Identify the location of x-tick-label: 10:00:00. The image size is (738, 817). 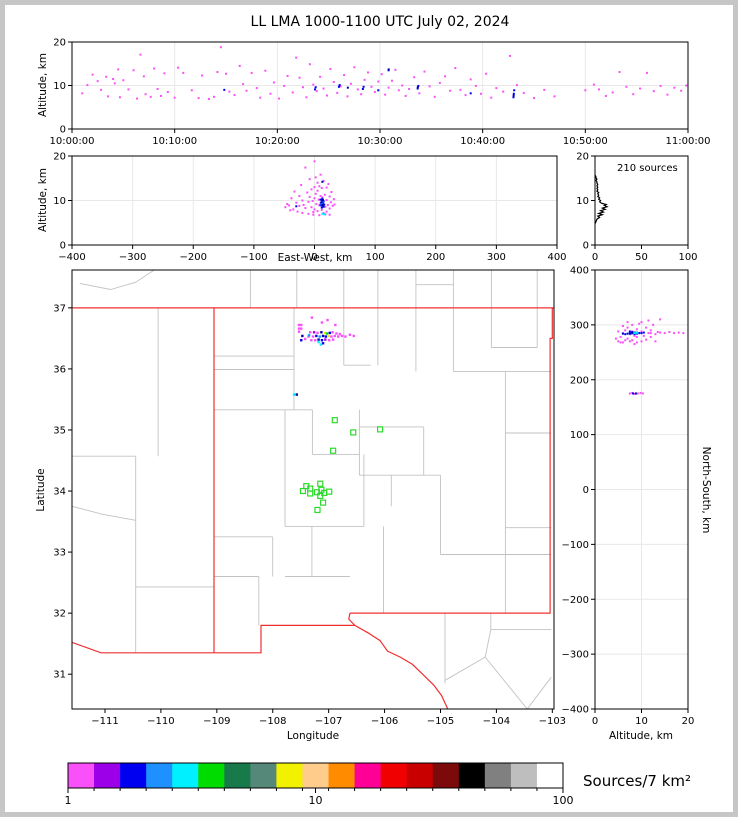
(72, 141).